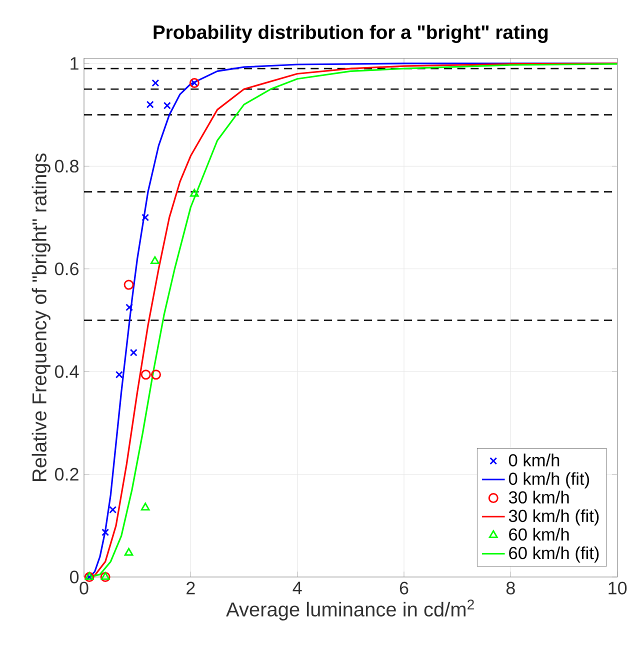  I want to click on legend-label: 0 km/h, so click(534, 460).